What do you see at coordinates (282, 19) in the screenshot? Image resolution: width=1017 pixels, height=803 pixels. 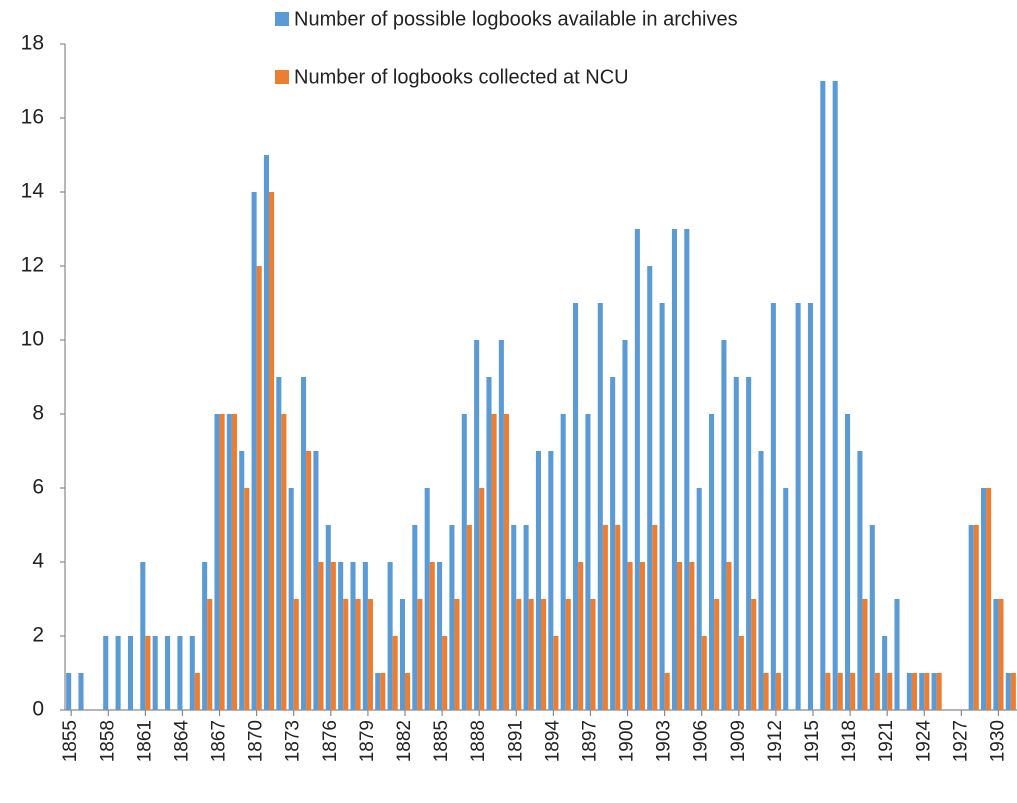 I see `legend-swatch` at bounding box center [282, 19].